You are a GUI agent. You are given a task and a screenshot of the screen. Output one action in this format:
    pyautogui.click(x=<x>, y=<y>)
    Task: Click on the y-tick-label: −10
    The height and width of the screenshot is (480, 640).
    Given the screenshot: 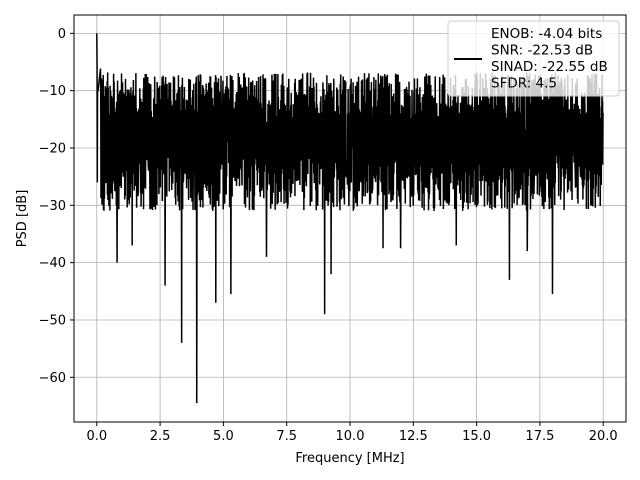 What is the action you would take?
    pyautogui.click(x=52, y=91)
    